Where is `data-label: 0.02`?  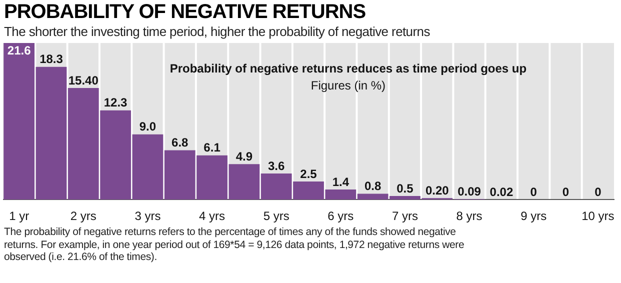
data-label: 0.02 is located at coordinates (502, 191).